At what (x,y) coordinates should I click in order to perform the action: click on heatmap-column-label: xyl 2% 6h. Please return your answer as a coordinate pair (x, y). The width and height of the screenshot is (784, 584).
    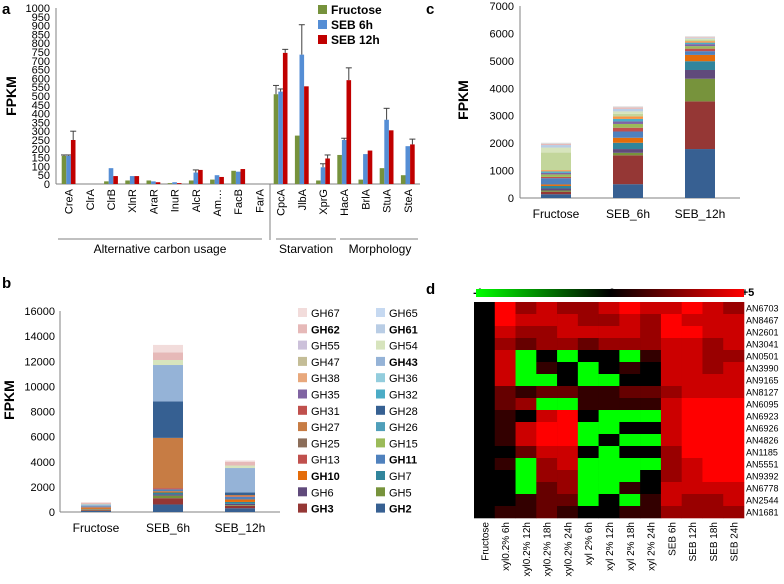
    Looking at the image, I should click on (589, 543).